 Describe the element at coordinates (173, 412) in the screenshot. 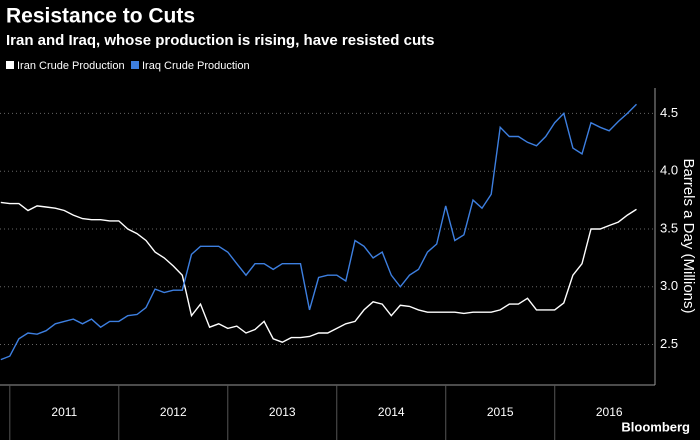

I see `x-tick-label: 2012` at that location.